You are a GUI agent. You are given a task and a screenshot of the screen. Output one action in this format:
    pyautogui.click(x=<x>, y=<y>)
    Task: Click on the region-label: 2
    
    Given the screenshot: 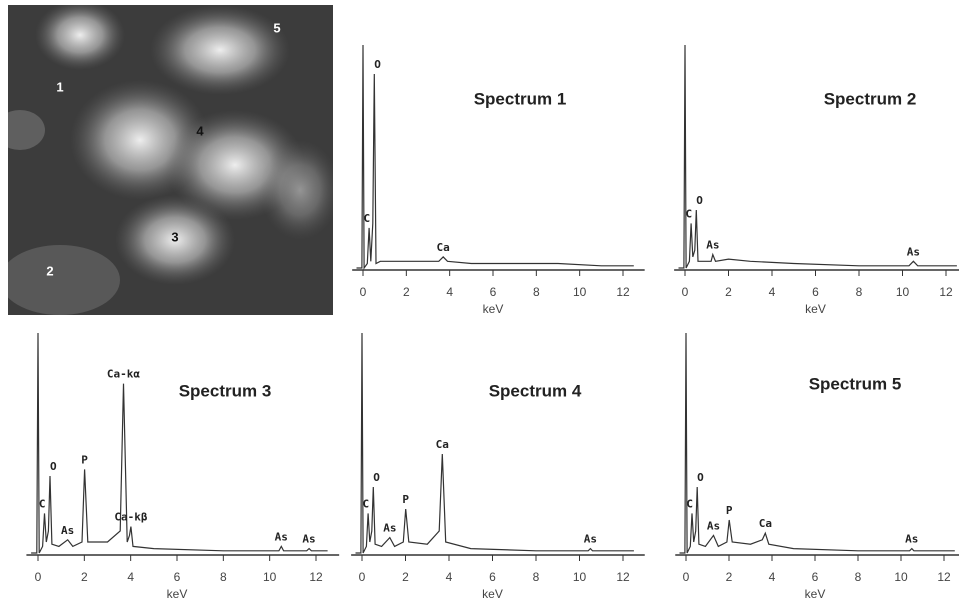 What is the action you would take?
    pyautogui.click(x=49, y=270)
    